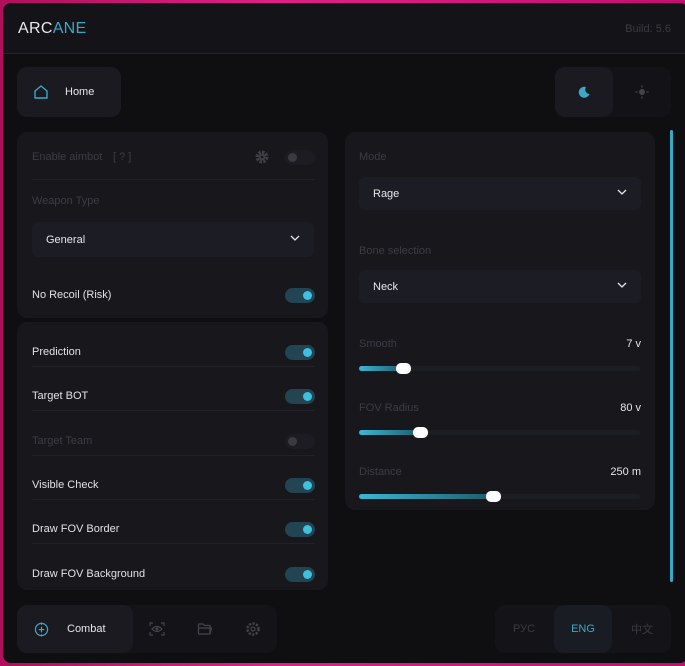 This screenshot has width=685, height=666. Describe the element at coordinates (648, 29) in the screenshot. I see `build-version: Build: 5.6` at that location.